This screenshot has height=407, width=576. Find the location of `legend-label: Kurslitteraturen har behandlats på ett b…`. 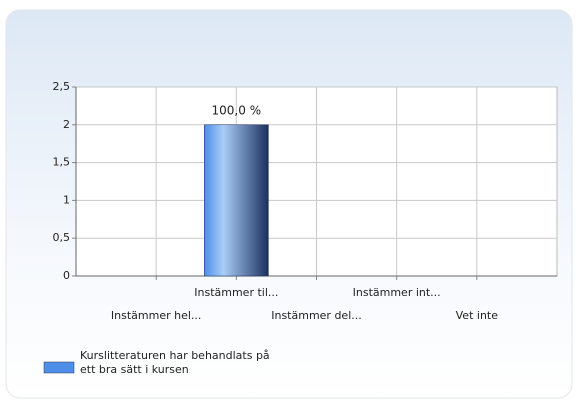

legend-label: Kurslitteraturen har behandlats på ett b… is located at coordinates (175, 362).